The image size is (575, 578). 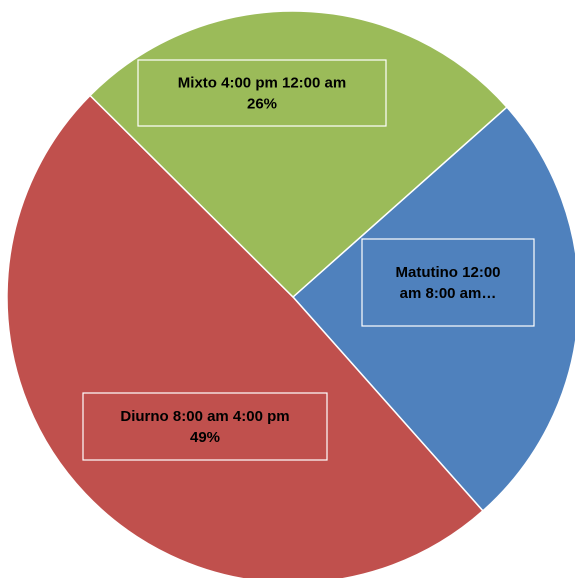 What do you see at coordinates (262, 83) in the screenshot?
I see `data-label-line: Mixto 4:00 pm 12:00 am` at bounding box center [262, 83].